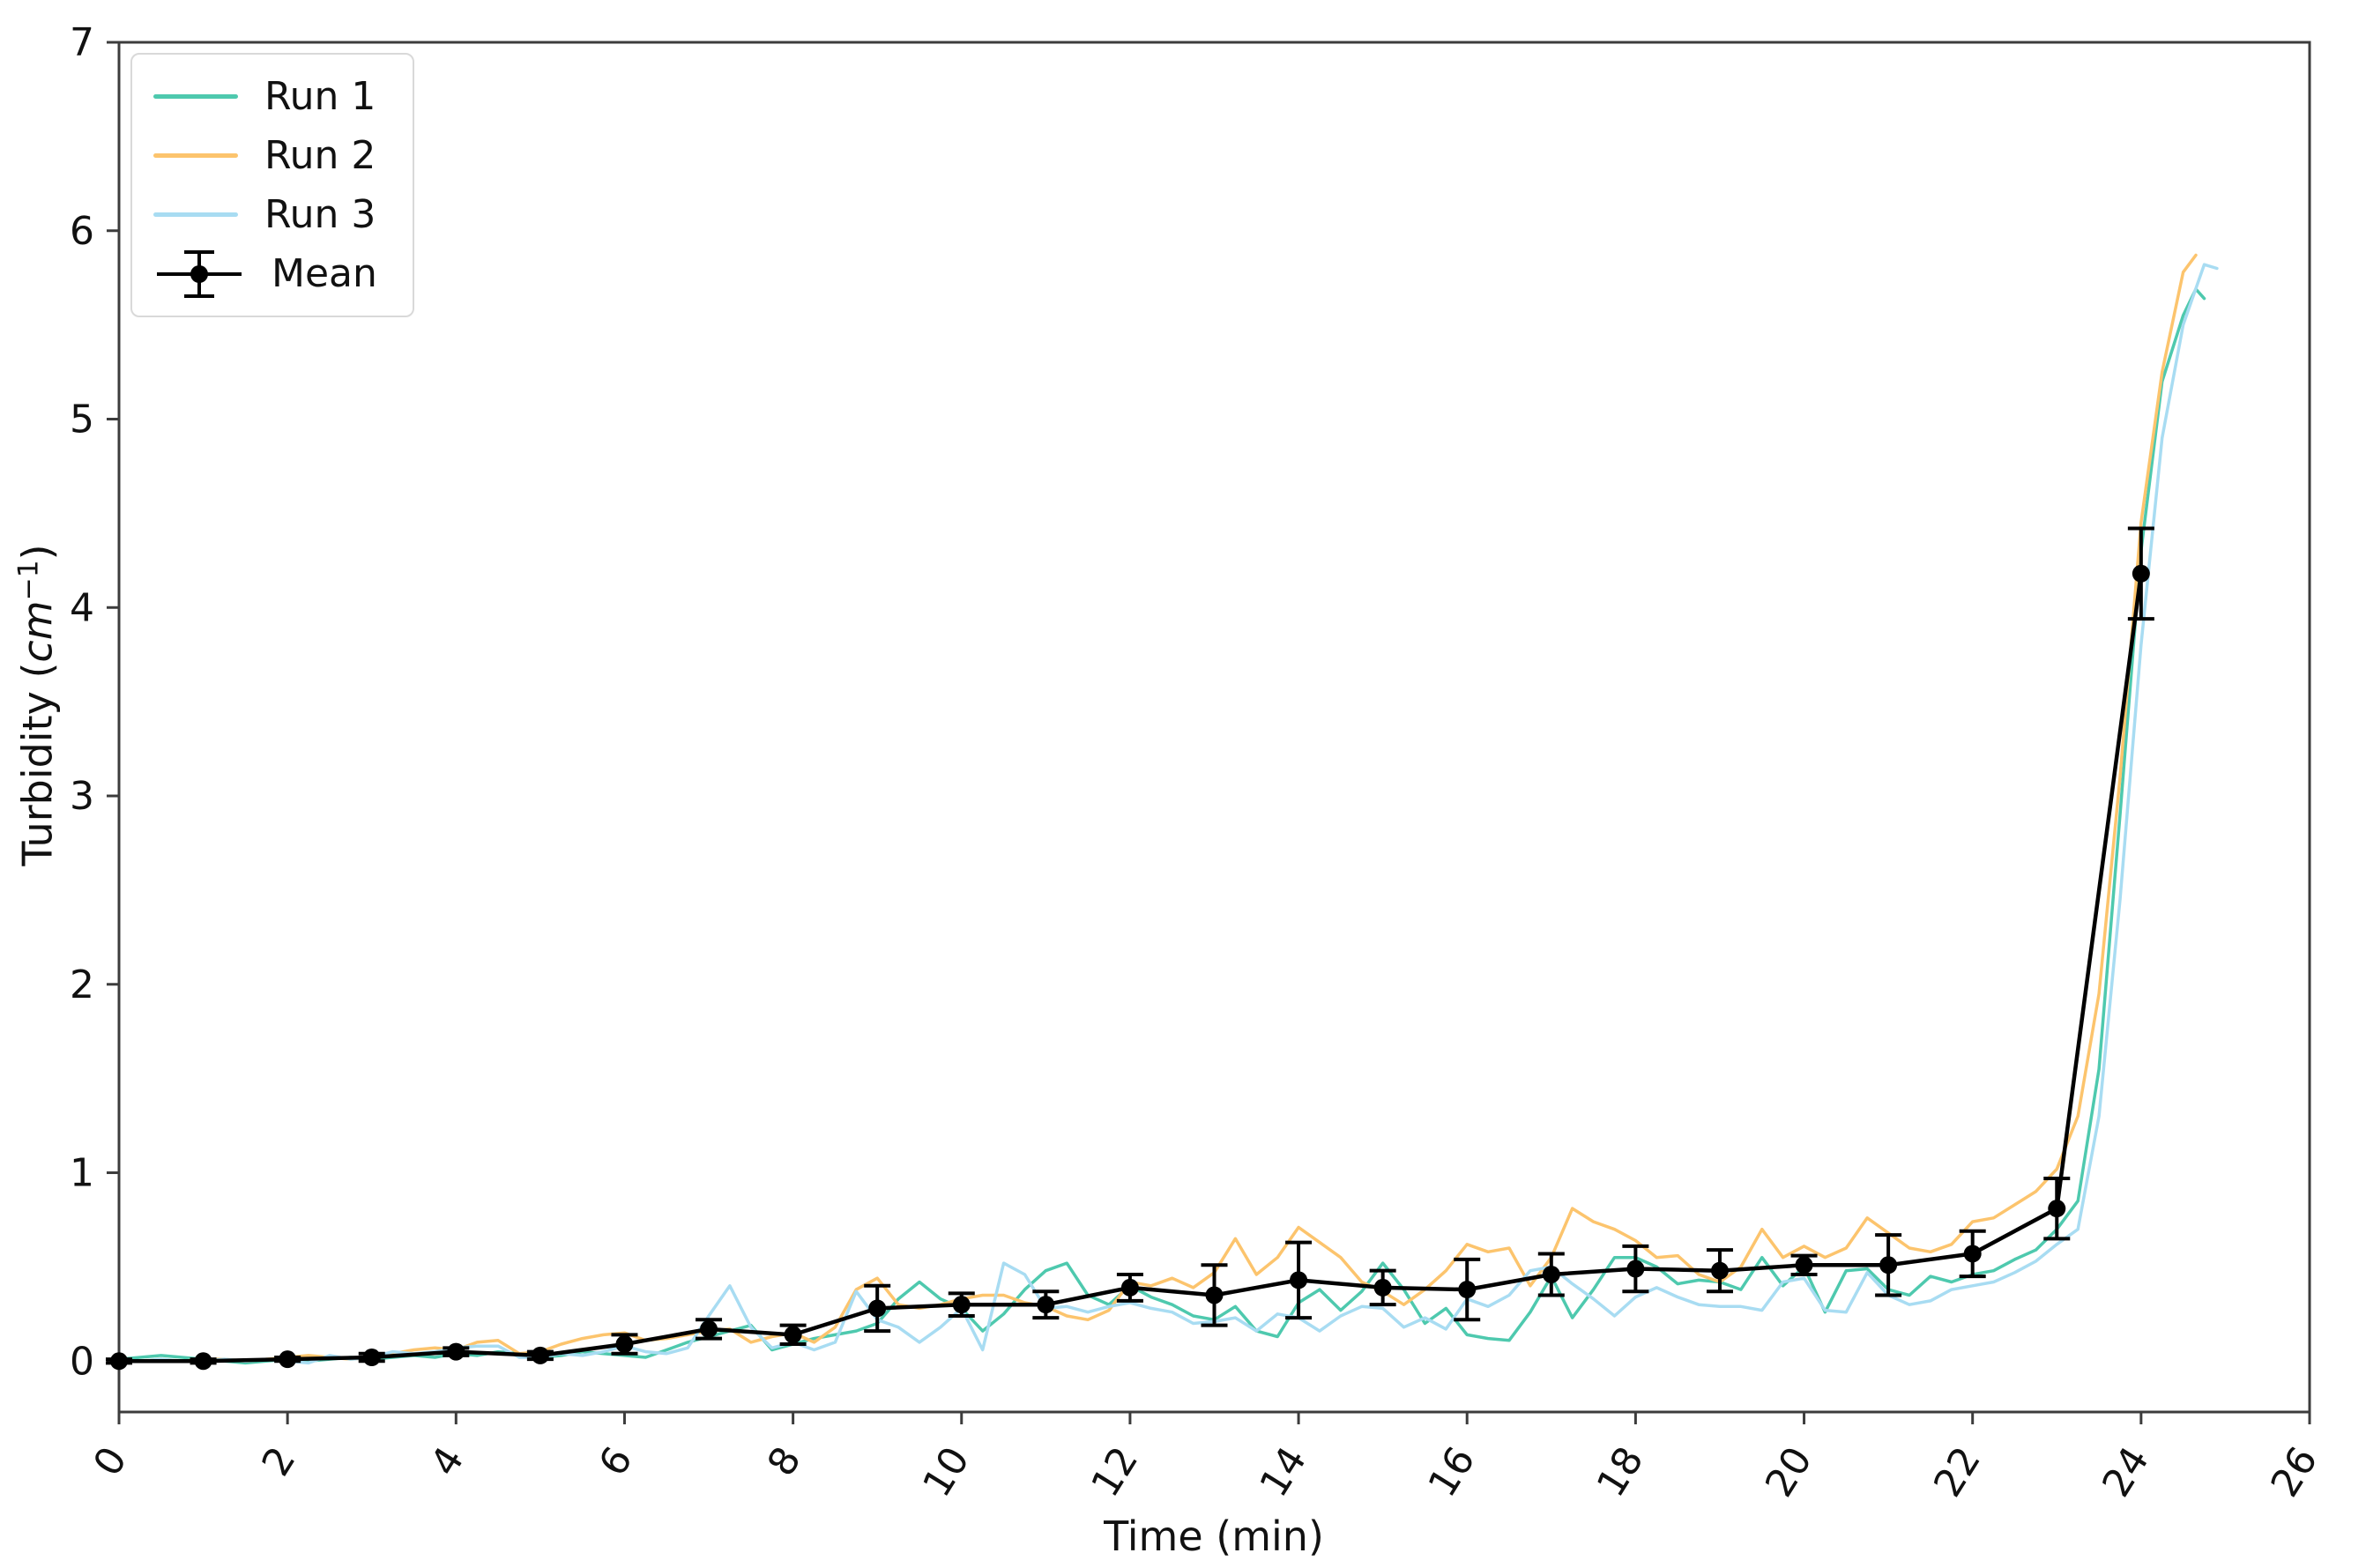  Describe the element at coordinates (82, 1173) in the screenshot. I see `y-tick-label: 1` at that location.